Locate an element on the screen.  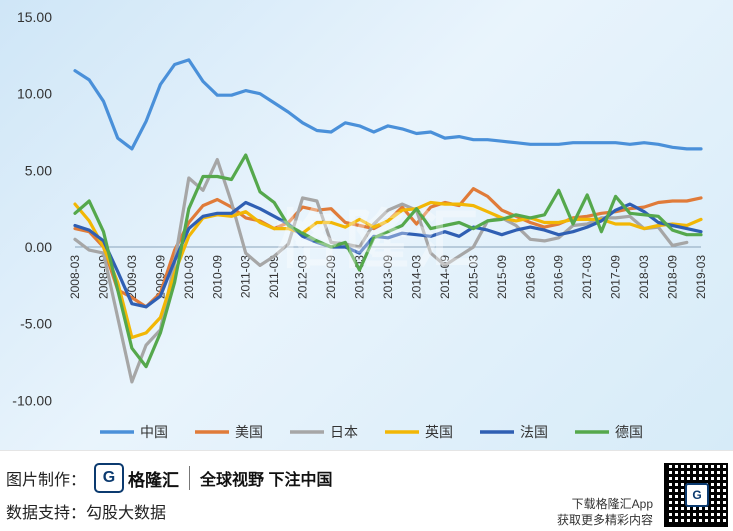
x-tick-label: 2011-09 is located at coordinates (274, 276).